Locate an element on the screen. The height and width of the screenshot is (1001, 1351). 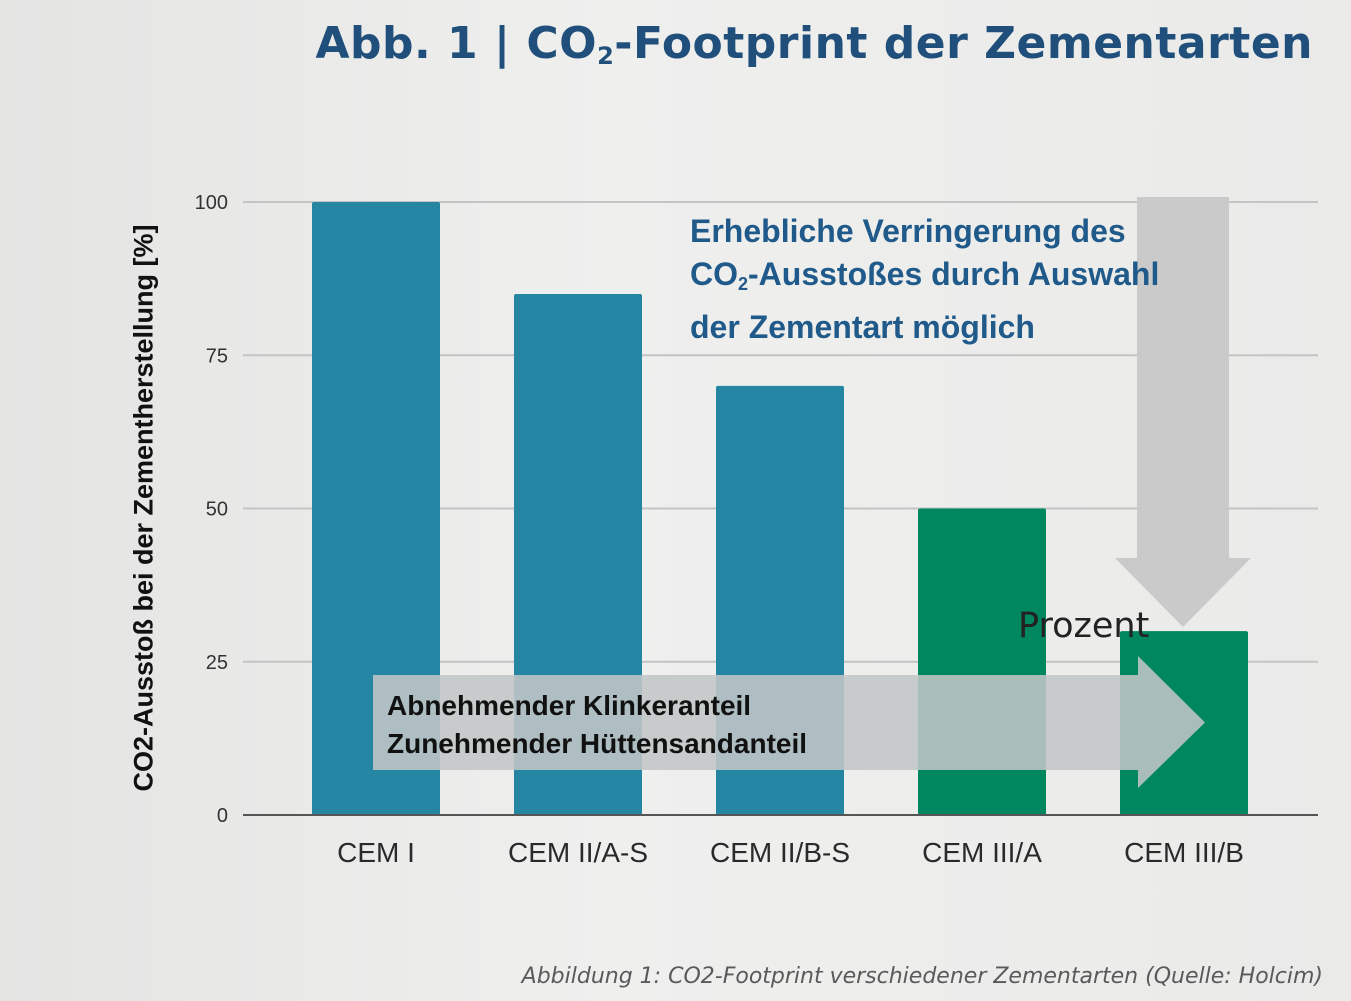
chart-title: Abb. 1 | CO2-Footprint der Zementarten is located at coordinates (814, 44).